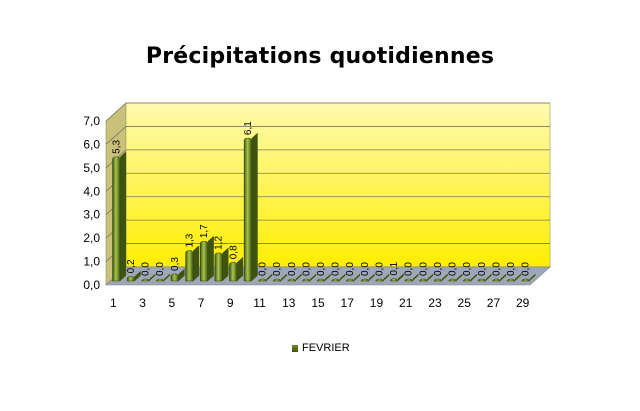 The image size is (640, 411). Describe the element at coordinates (494, 303) in the screenshot. I see `x-tick-label: 27` at that location.